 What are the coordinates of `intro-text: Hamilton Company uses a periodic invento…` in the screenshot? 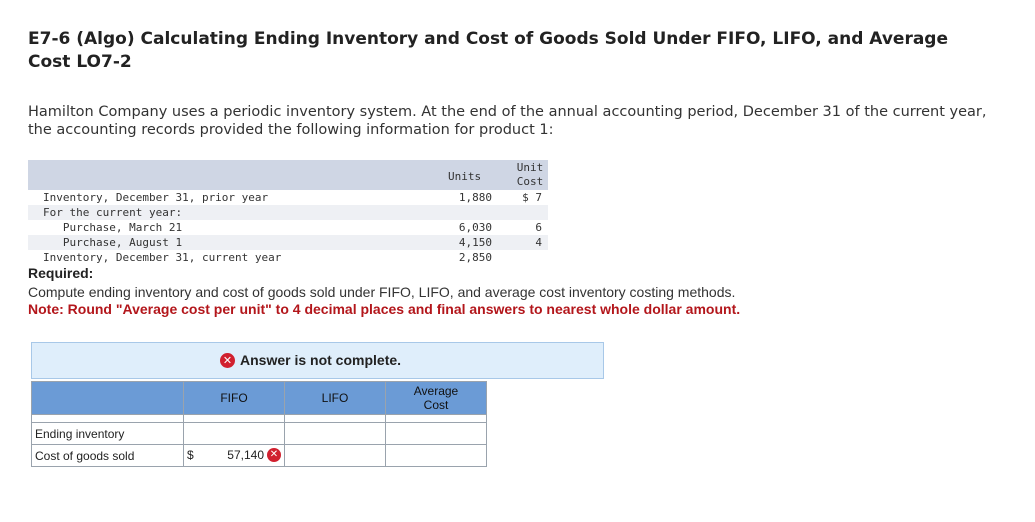 It's located at (507, 121).